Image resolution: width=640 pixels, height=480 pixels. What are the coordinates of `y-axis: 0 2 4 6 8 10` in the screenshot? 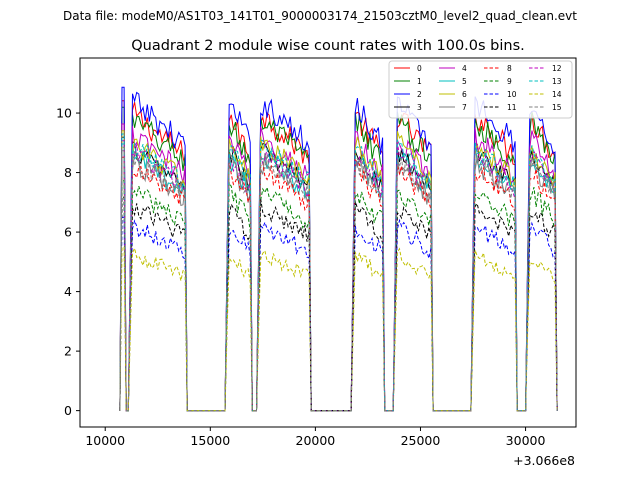 It's located at (68, 262).